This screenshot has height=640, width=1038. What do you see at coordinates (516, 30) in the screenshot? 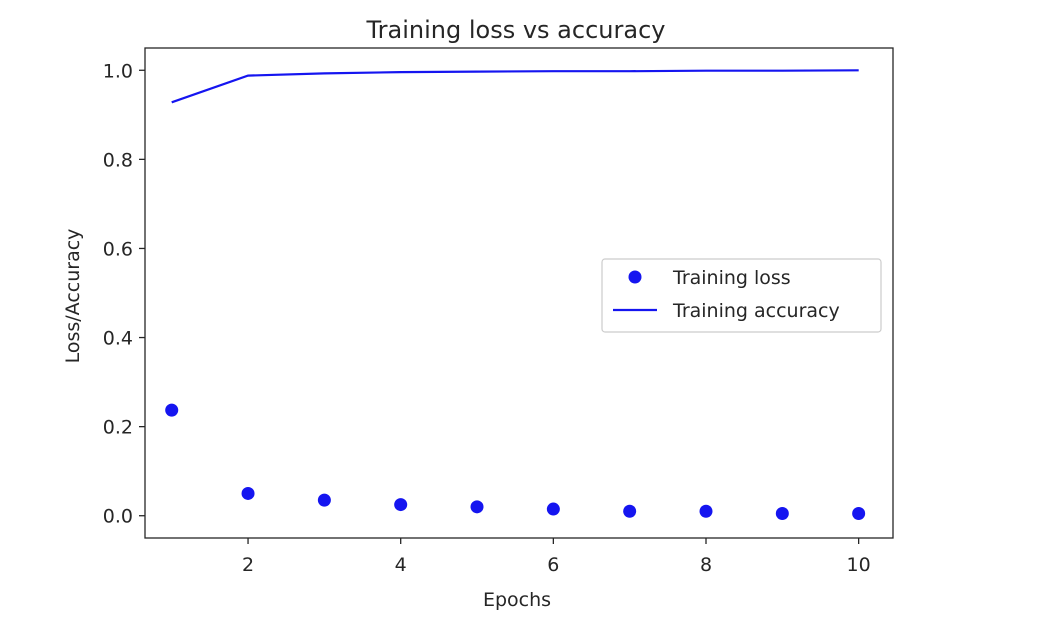
I see `chart-title: Training loss vs accuracy` at bounding box center [516, 30].